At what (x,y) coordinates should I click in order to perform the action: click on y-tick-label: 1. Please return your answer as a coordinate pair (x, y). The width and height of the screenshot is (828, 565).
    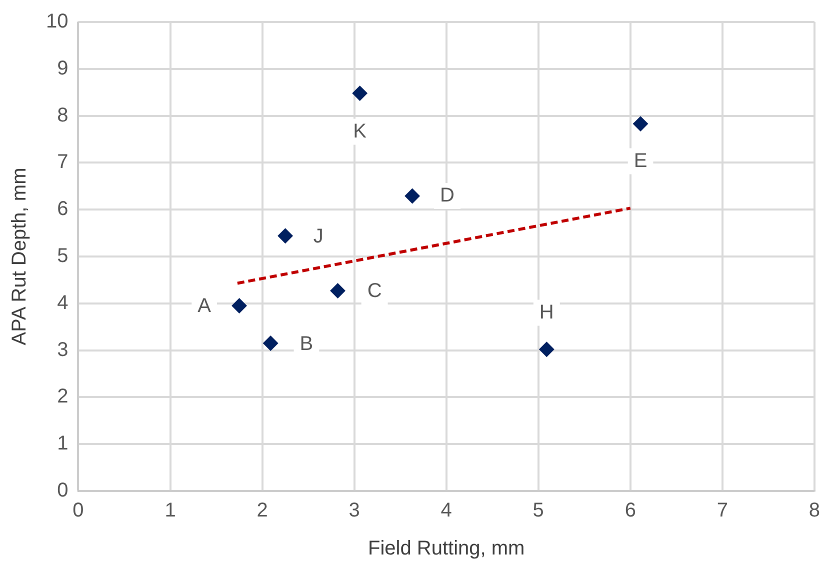
    Looking at the image, I should click on (62, 443).